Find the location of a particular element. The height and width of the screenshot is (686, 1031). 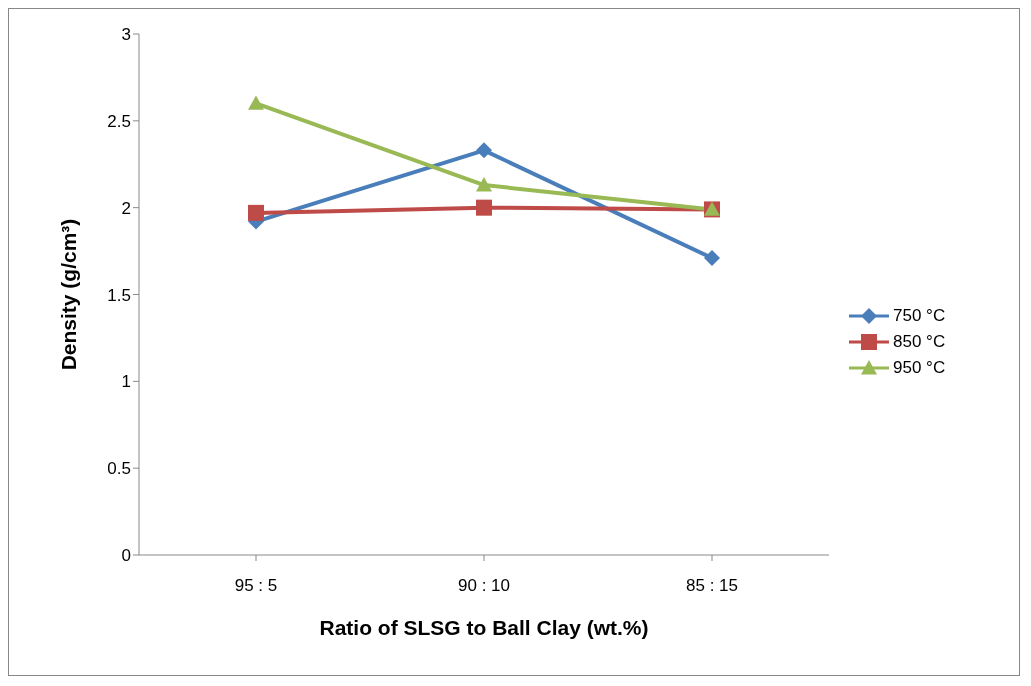

y-tick-label: 1.5 is located at coordinates (119, 295).